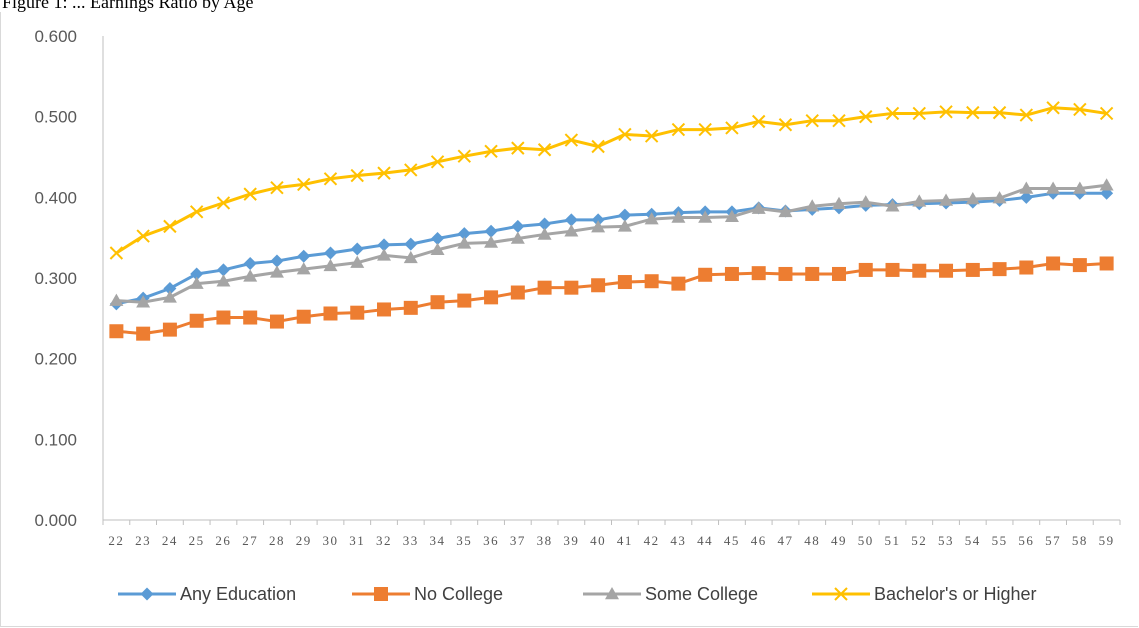 The image size is (1139, 628). What do you see at coordinates (357, 540) in the screenshot?
I see `x-tick-label: 31` at bounding box center [357, 540].